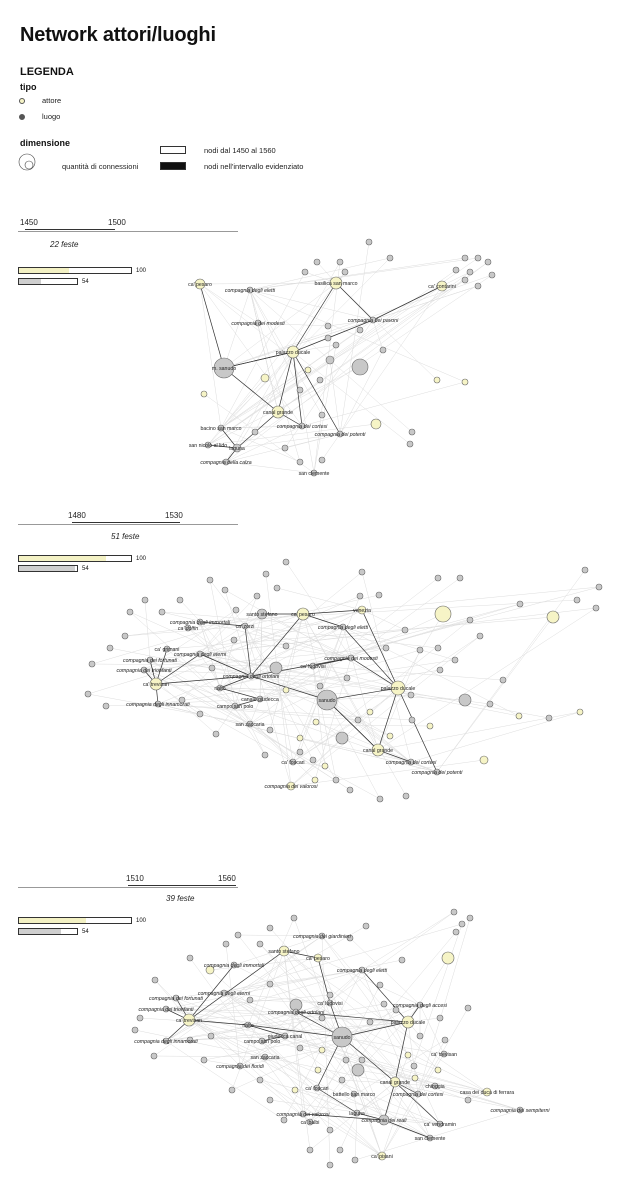 This screenshot has width=632, height=1200. I want to click on network-node-label: venezia, so click(362, 611).